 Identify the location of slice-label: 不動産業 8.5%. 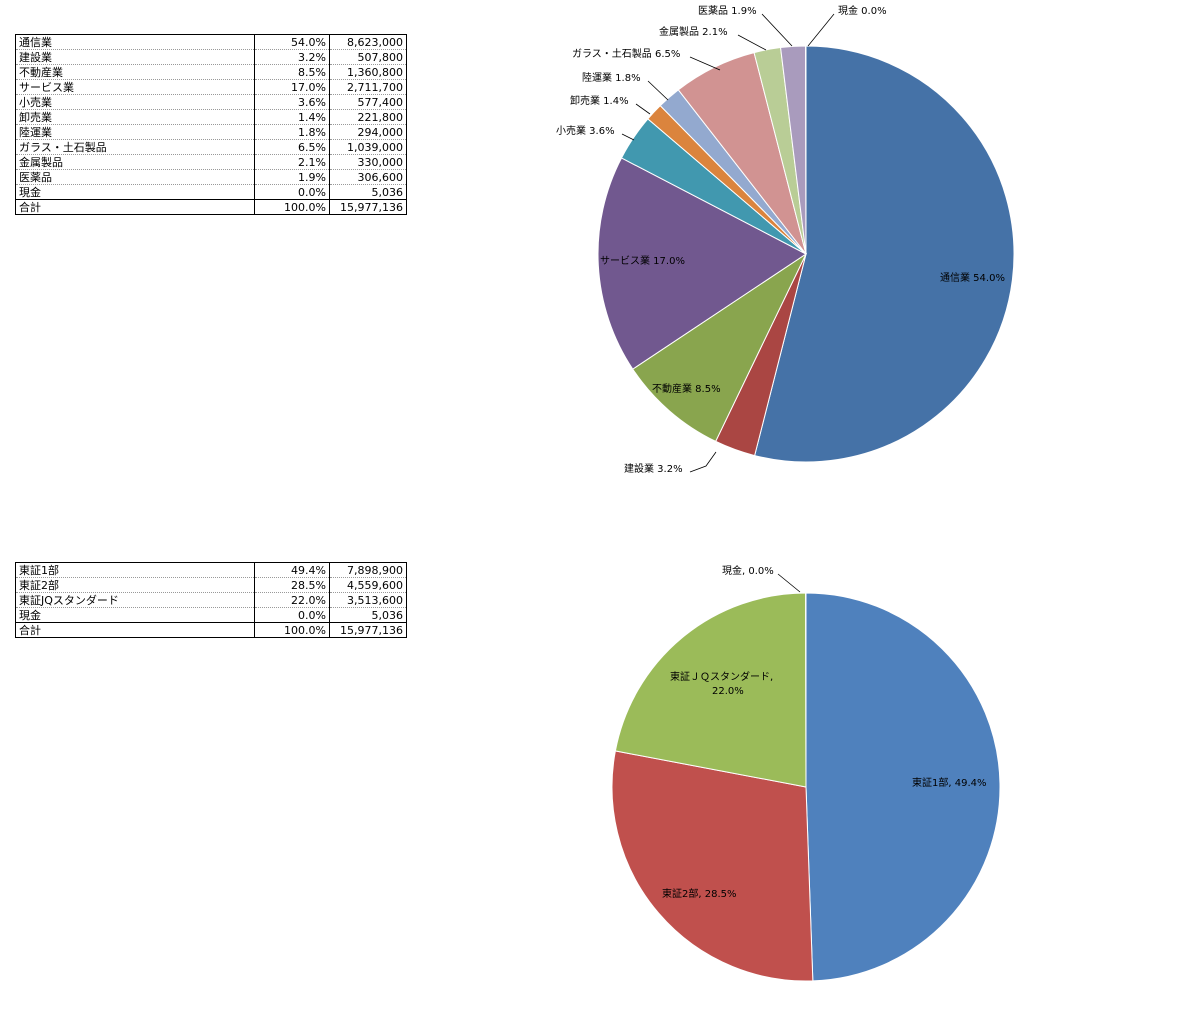
(686, 388).